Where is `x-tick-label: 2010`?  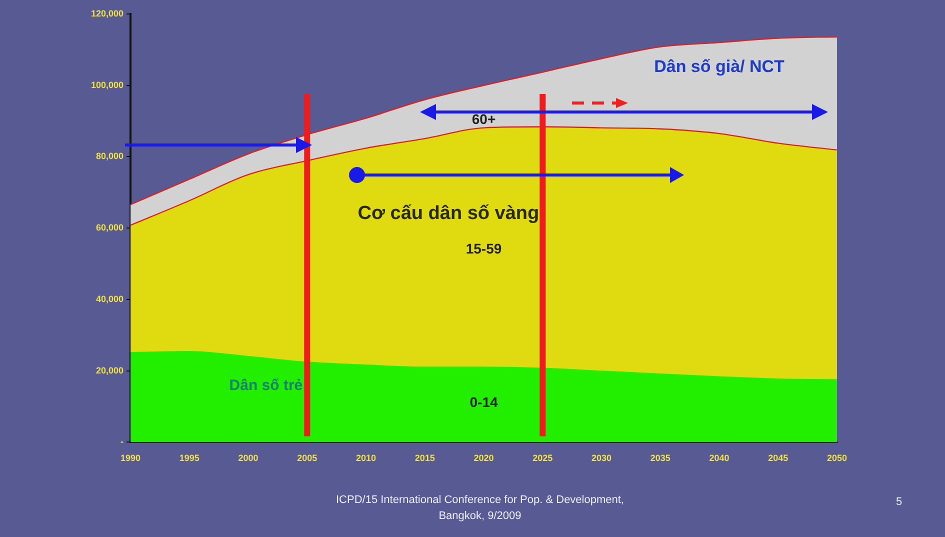
x-tick-label: 2010 is located at coordinates (366, 458).